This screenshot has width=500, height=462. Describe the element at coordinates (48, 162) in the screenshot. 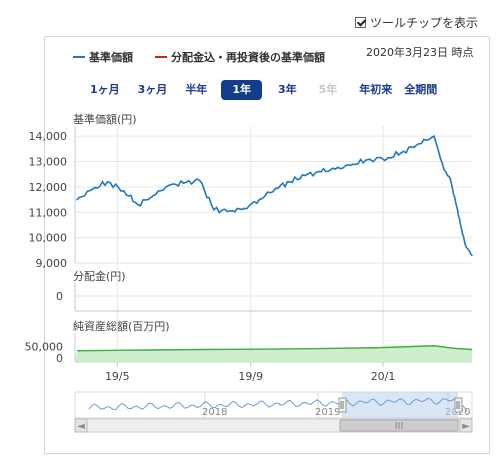

I see `nav-y-tick-label: 13,000` at that location.